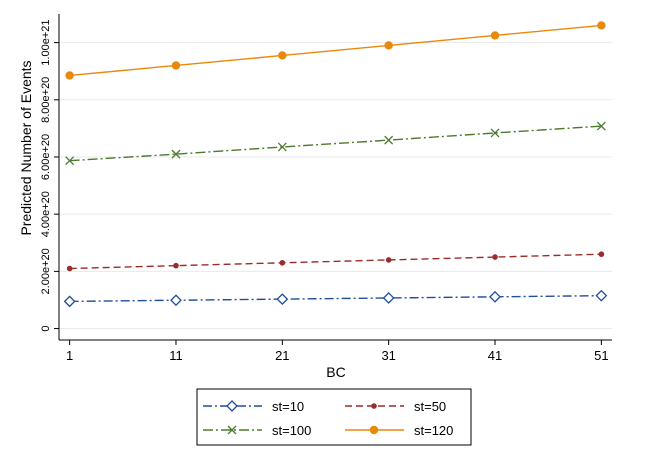 The height and width of the screenshot is (453, 650). What do you see at coordinates (46, 100) in the screenshot?
I see `y-tick-label: 8.00e+20` at bounding box center [46, 100].